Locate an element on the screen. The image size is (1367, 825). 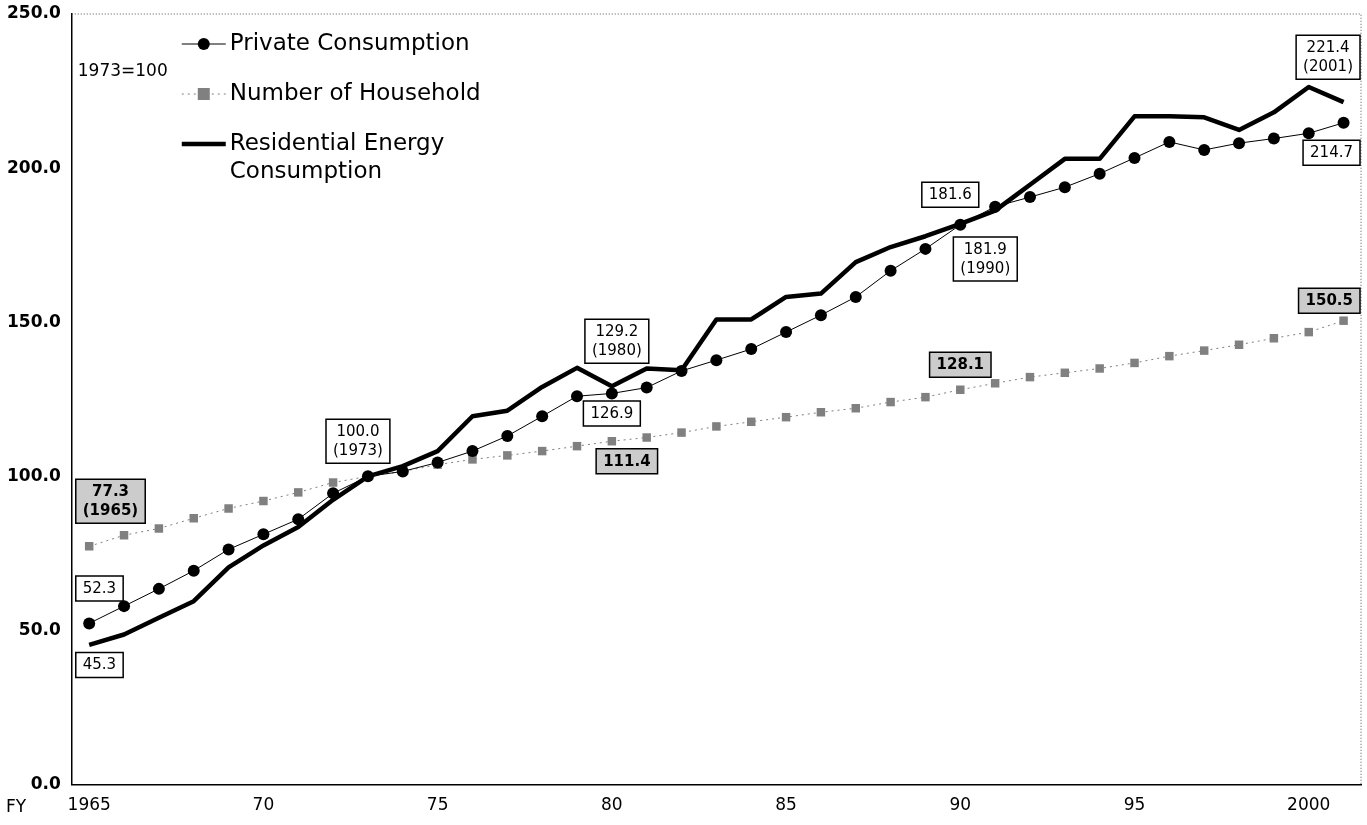
x-tick-label: 95 is located at coordinates (1134, 804).